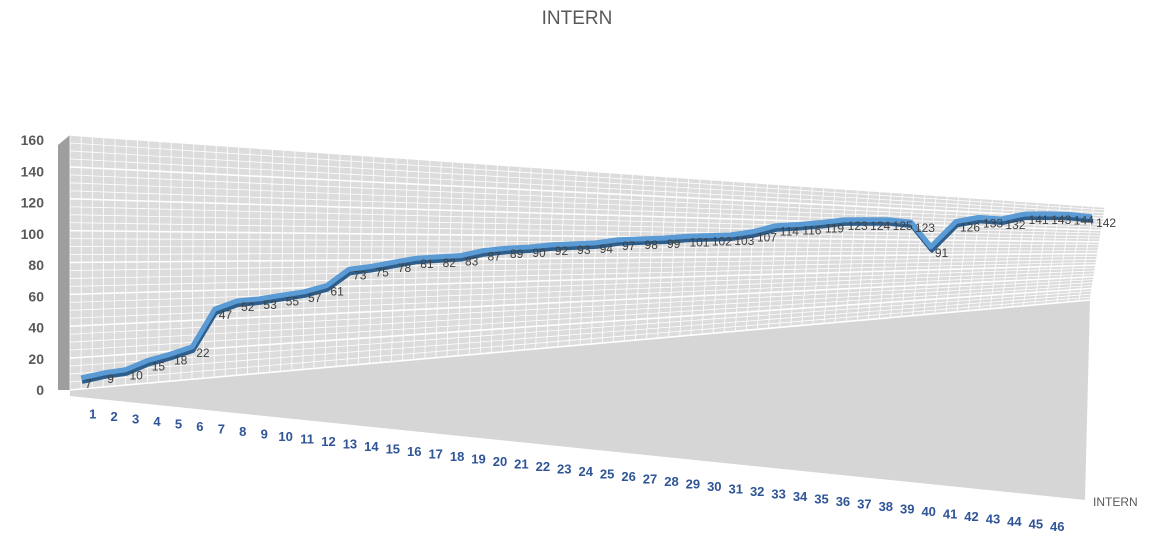 This screenshot has height=546, width=1154. I want to click on y-tick-label: 120, so click(33, 203).